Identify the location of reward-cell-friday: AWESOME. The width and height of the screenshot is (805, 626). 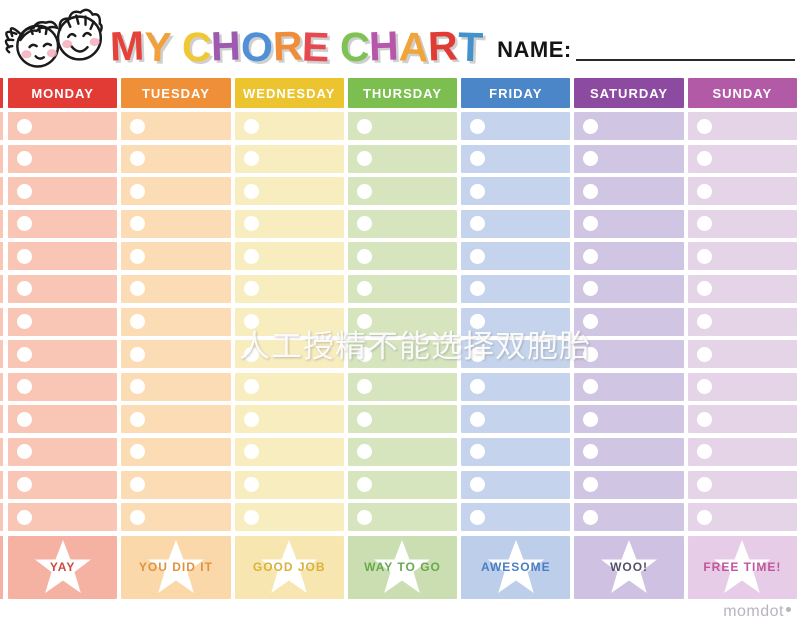
(516, 567).